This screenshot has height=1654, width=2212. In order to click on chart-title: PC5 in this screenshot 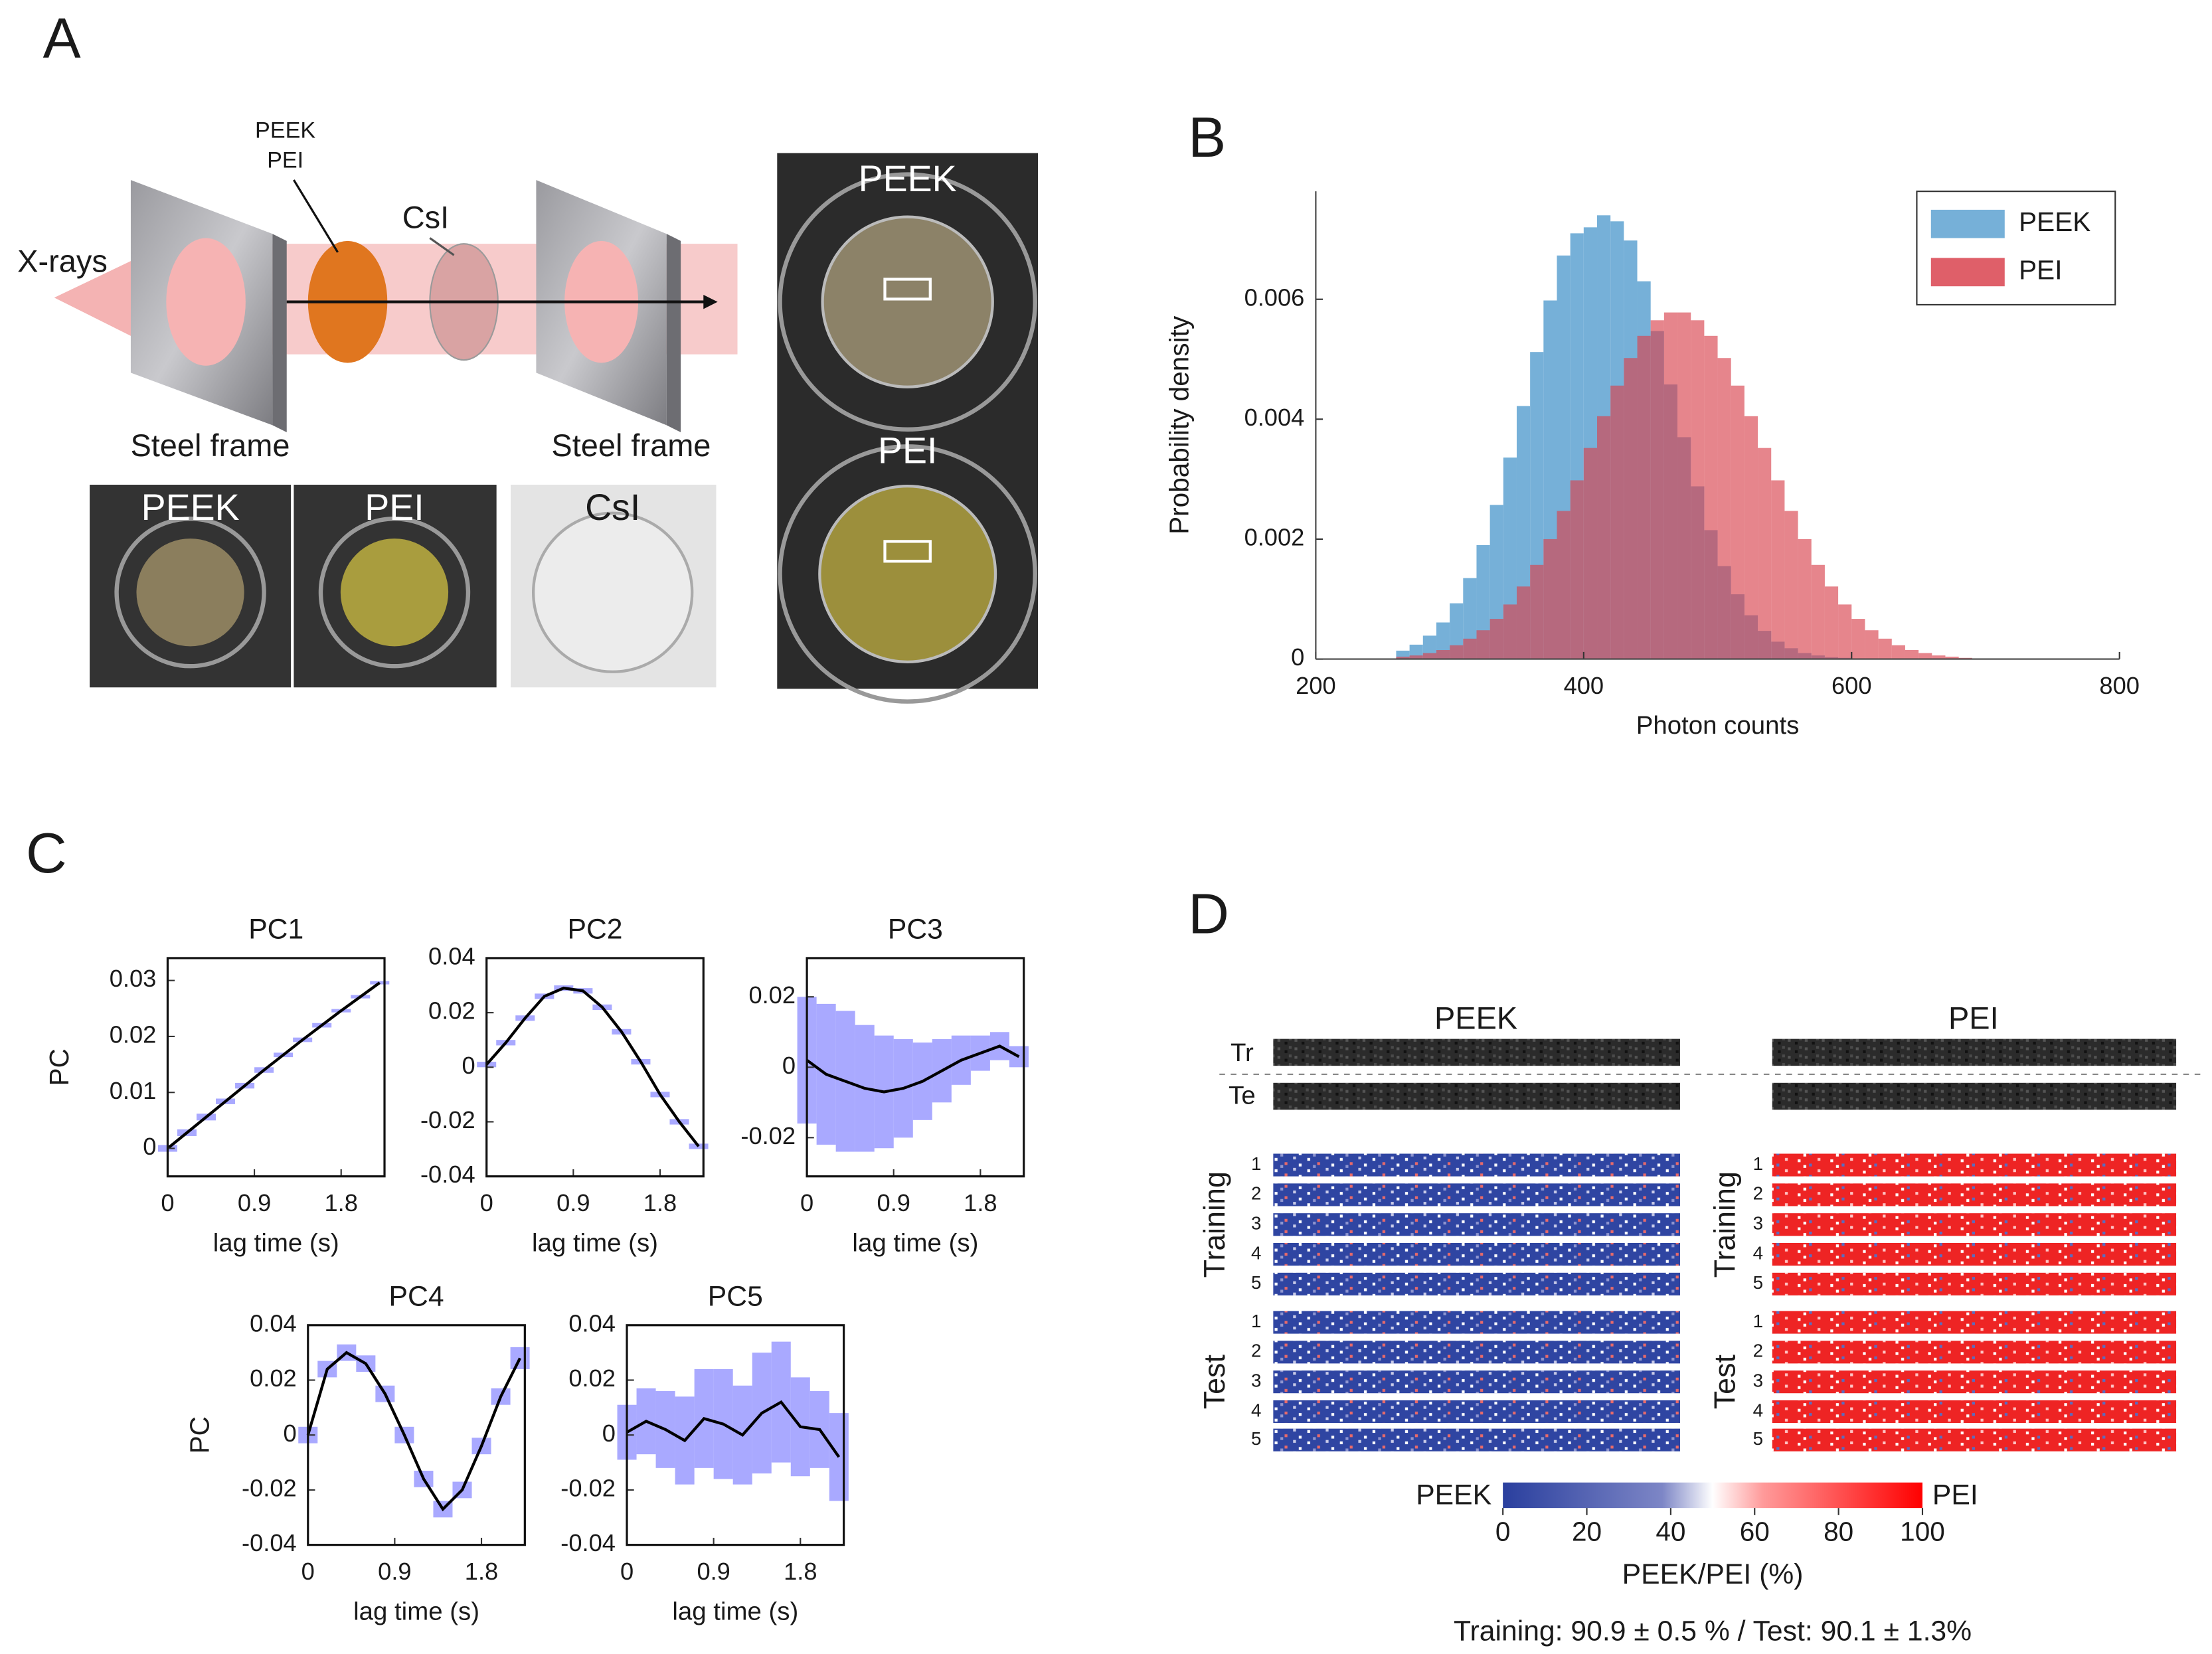, I will do `click(735, 1297)`.